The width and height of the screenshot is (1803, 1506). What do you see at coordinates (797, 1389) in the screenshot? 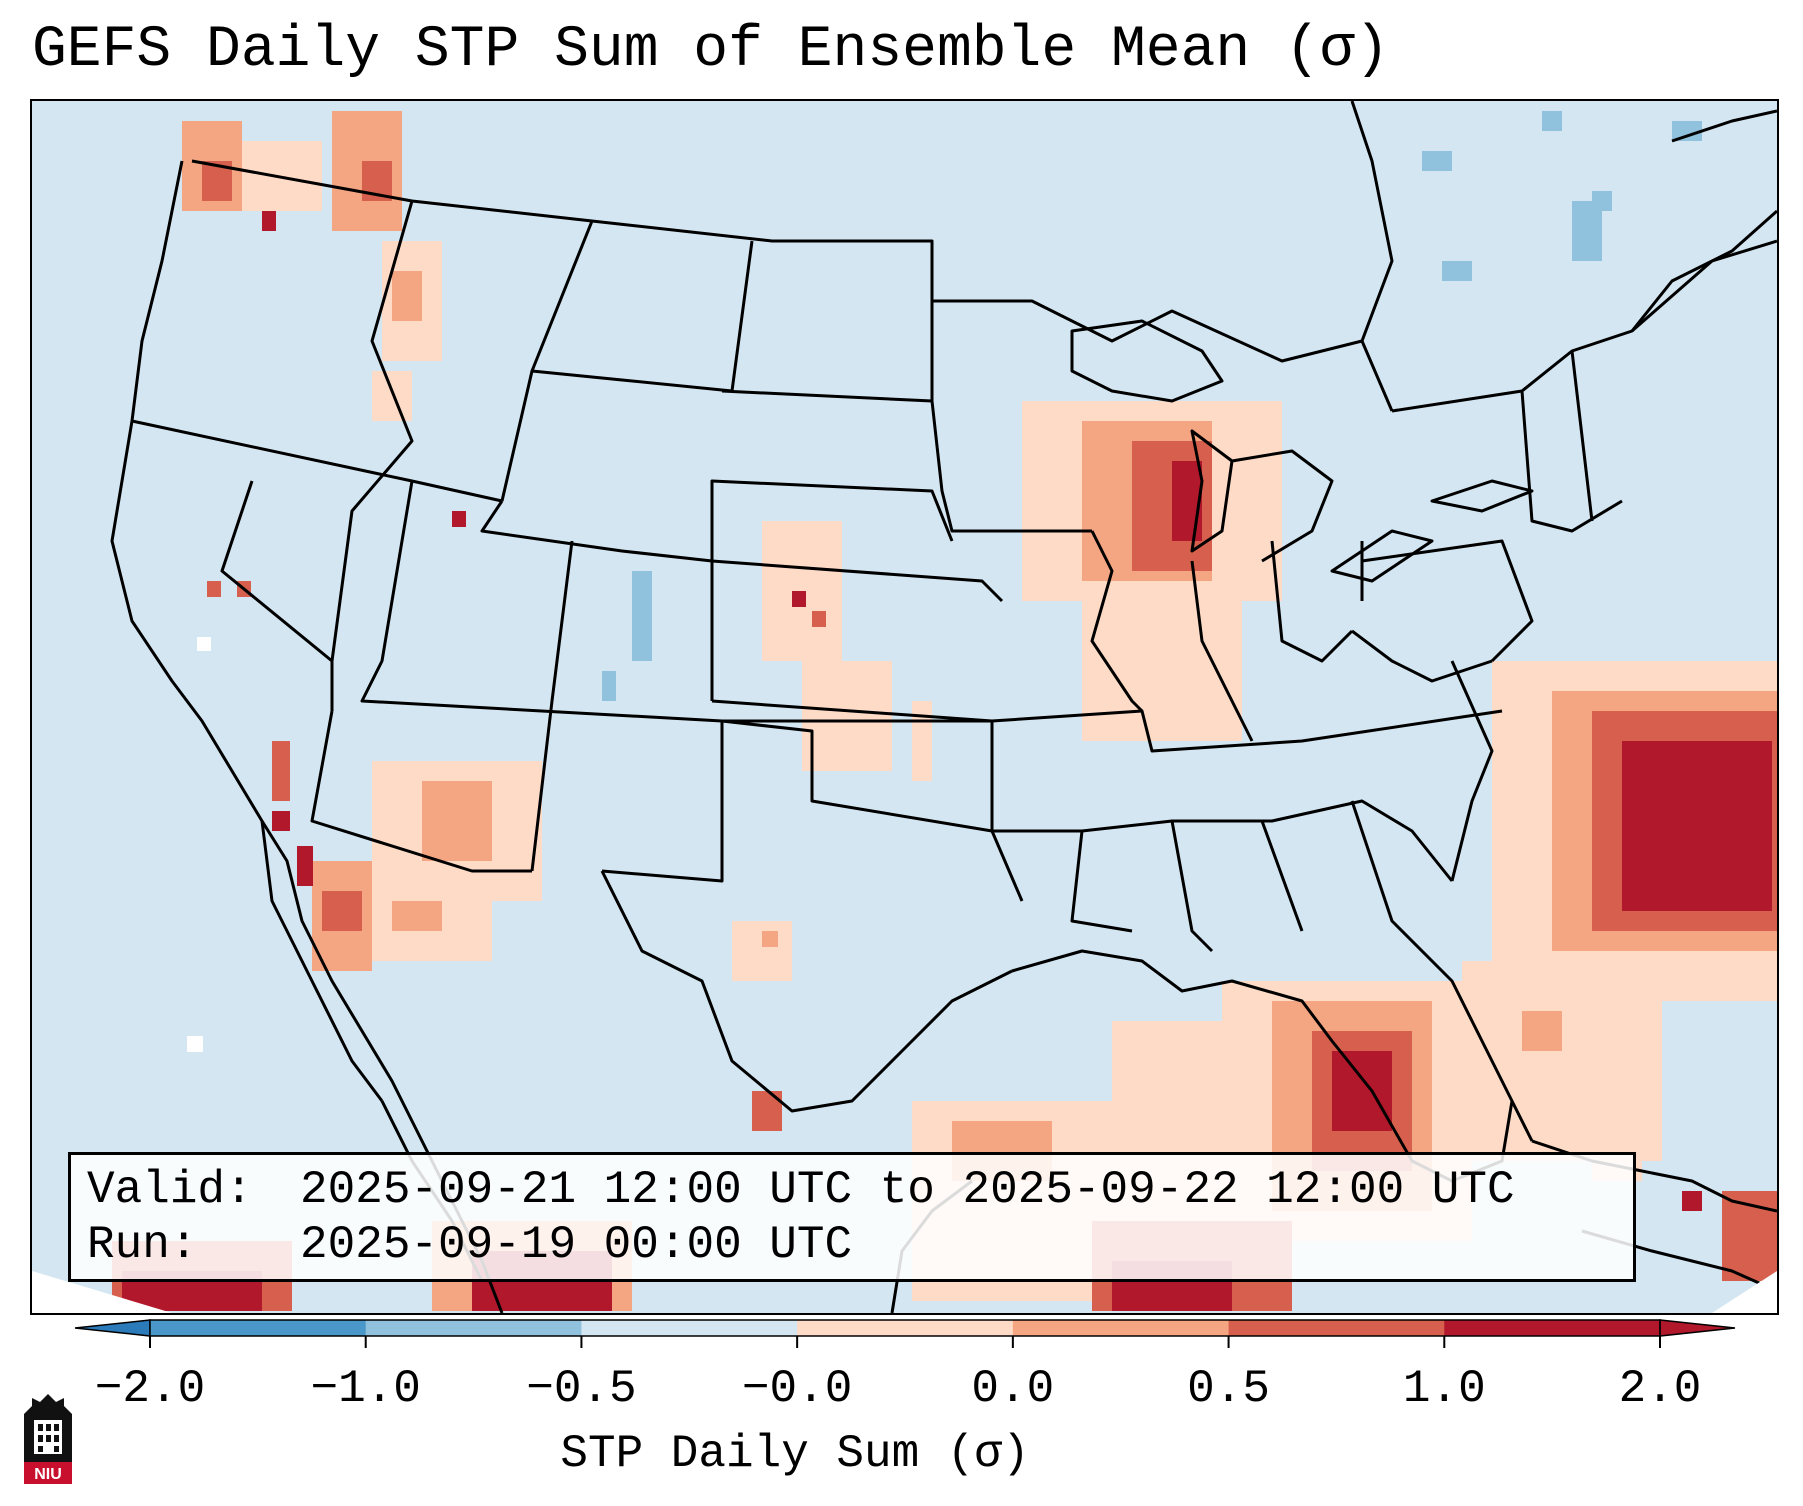
I see `colorbar-tick-label: −0.0` at bounding box center [797, 1389].